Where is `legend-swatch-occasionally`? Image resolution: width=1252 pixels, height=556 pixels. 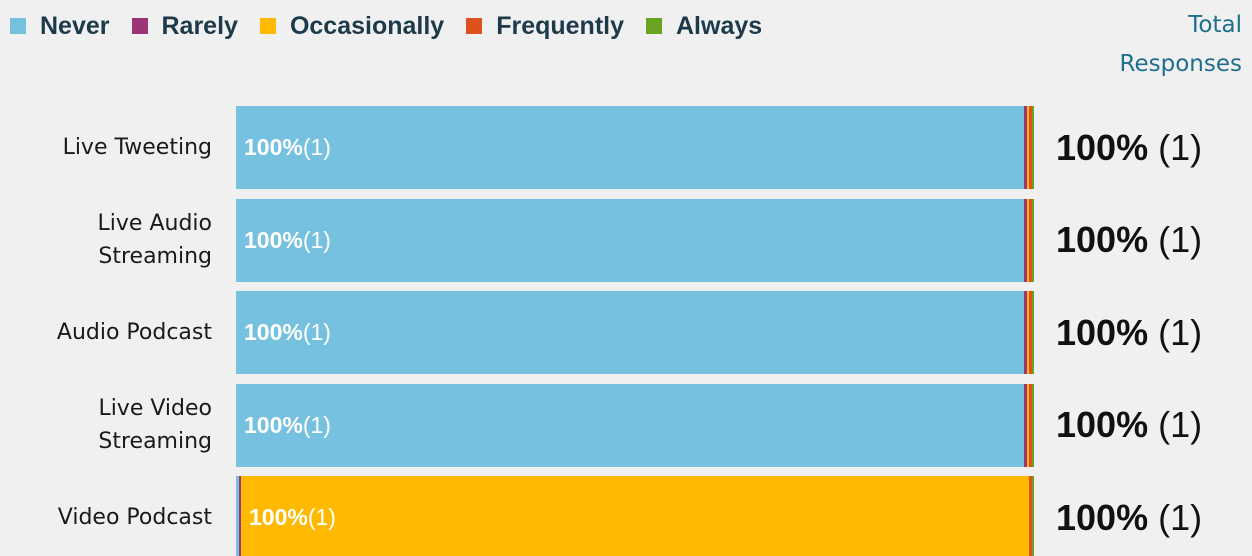
legend-swatch-occasionally is located at coordinates (267, 26).